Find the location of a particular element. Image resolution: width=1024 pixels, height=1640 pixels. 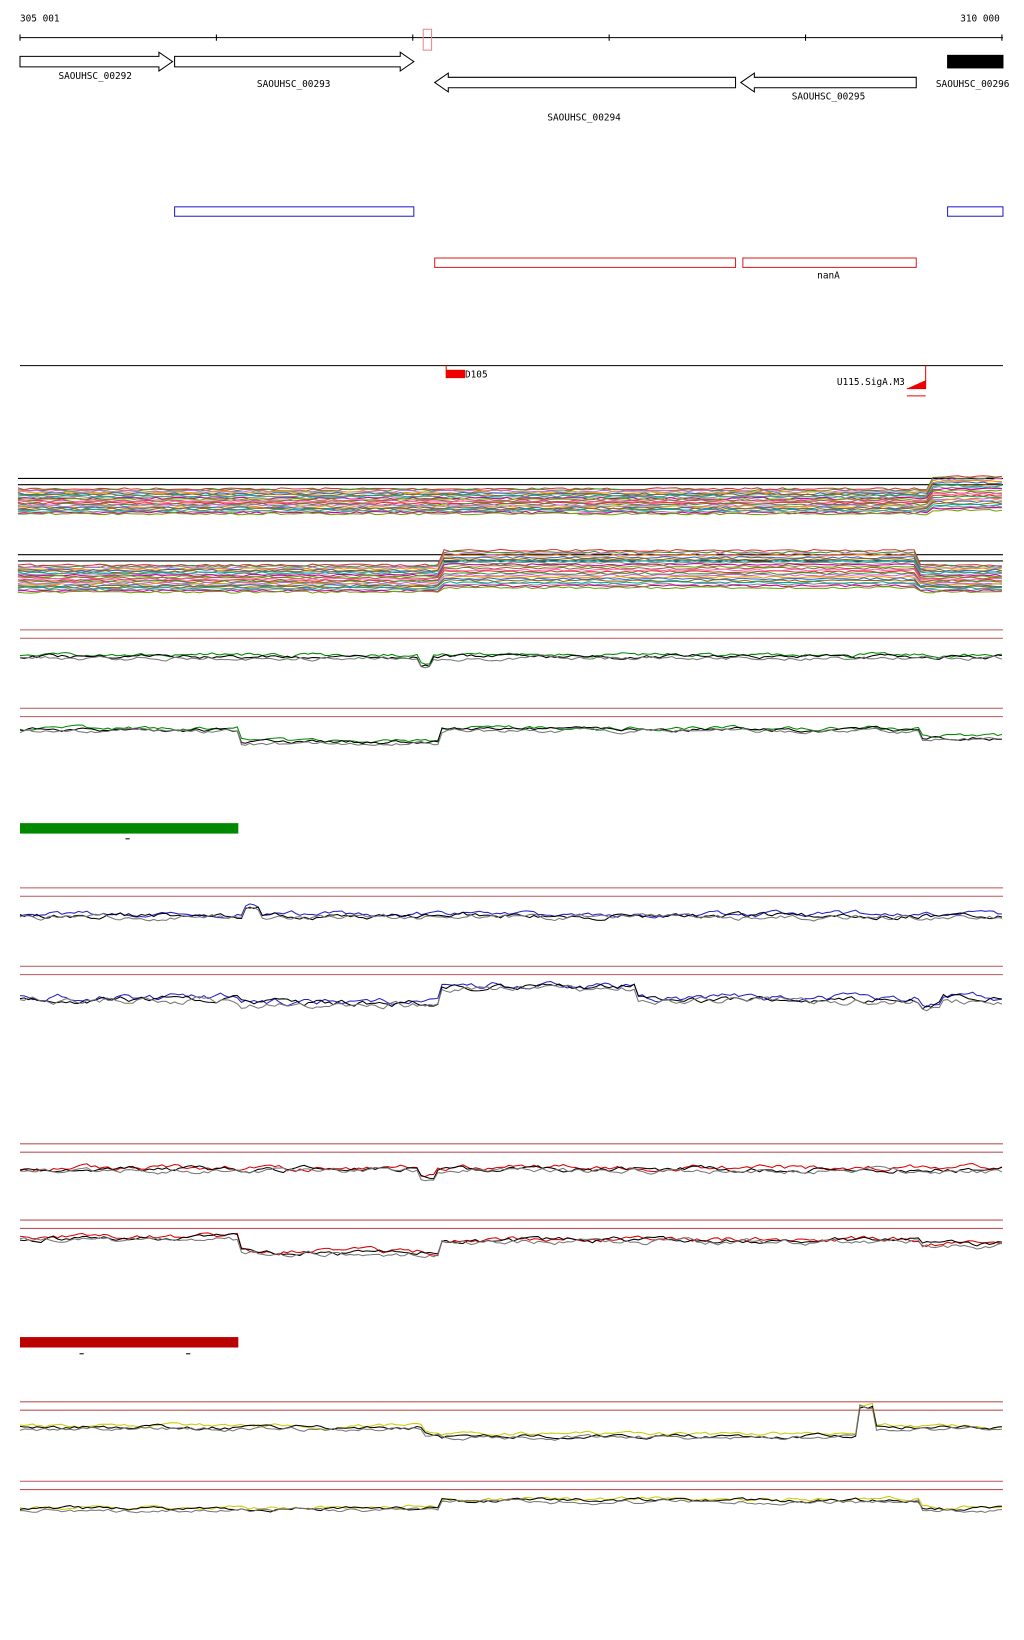

gene-label: SAOUHSC_00292 is located at coordinates (95, 76).